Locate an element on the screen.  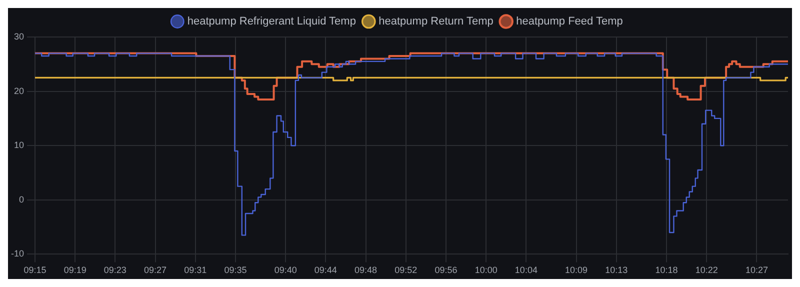
x-tick-label: 09:40 is located at coordinates (285, 270).